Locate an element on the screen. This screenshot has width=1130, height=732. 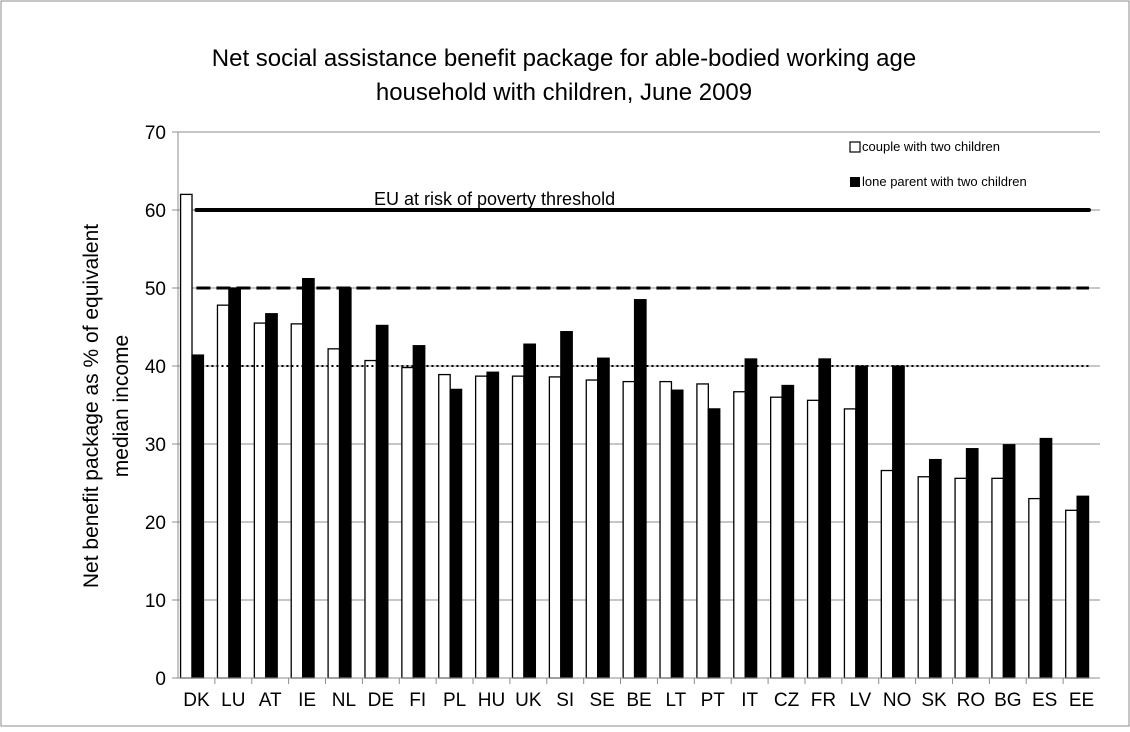
bar-lone-parent-BG is located at coordinates (1009, 561).